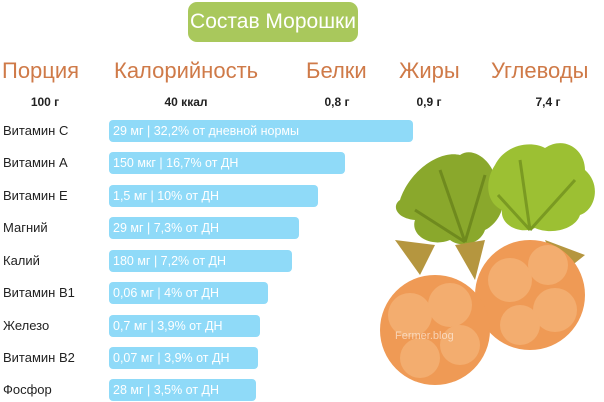  I want to click on category-label: Магний, so click(25, 227).